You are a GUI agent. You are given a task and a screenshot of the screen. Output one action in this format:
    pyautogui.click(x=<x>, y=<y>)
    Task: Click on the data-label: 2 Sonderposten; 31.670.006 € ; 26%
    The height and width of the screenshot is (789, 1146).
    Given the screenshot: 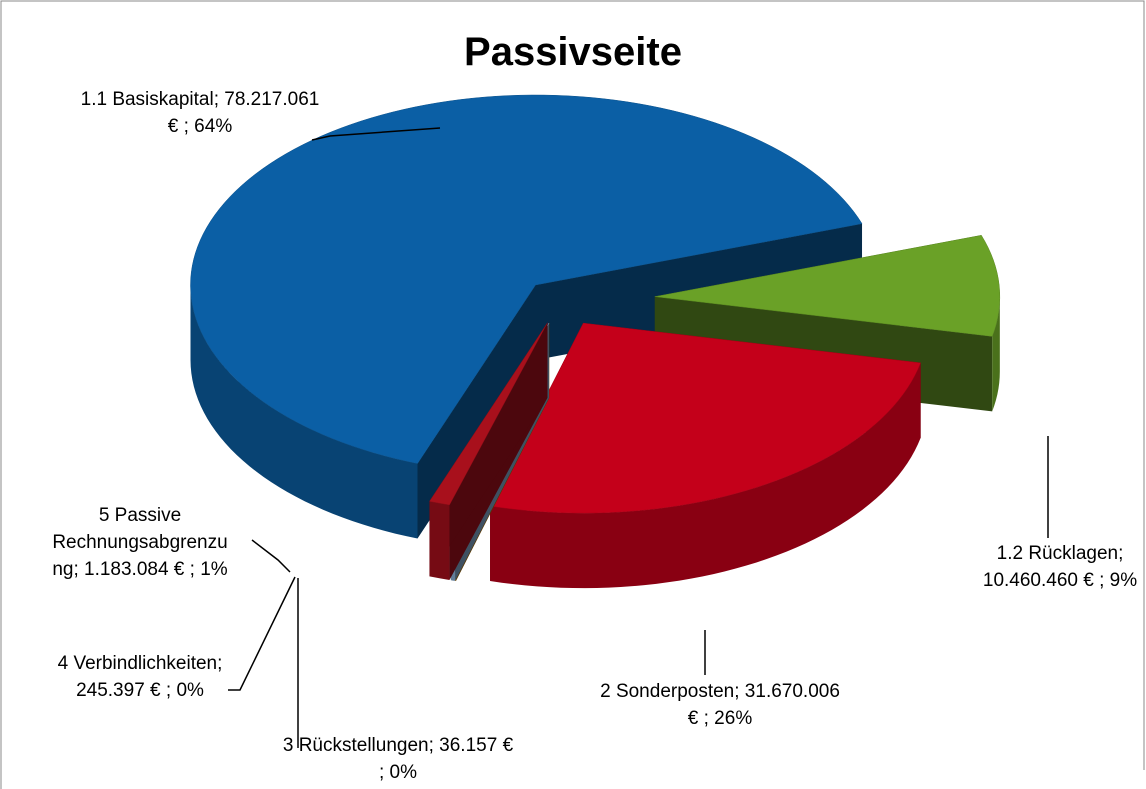 What is the action you would take?
    pyautogui.click(x=720, y=705)
    